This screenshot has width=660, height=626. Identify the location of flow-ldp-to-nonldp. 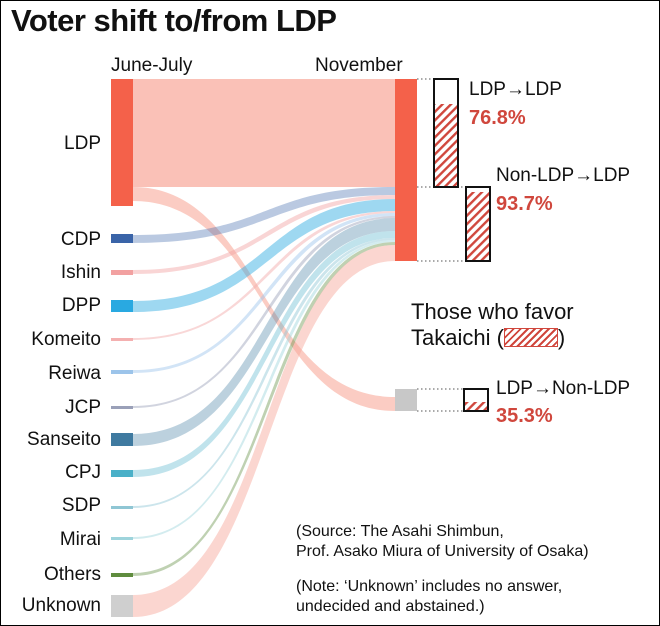
(264, 299).